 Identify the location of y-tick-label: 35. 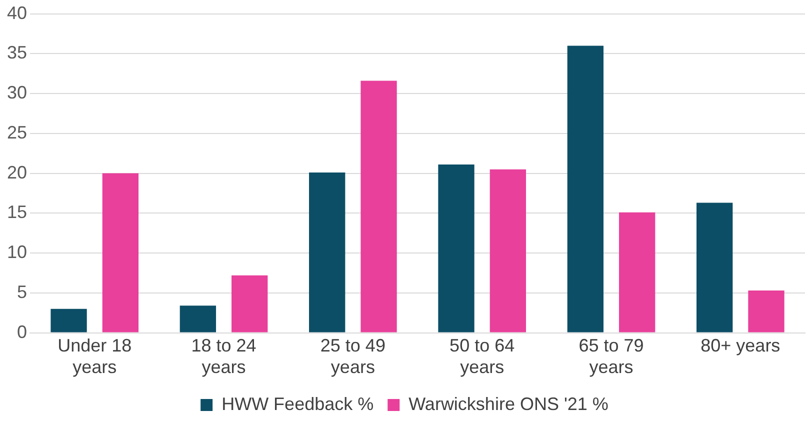
(17, 52).